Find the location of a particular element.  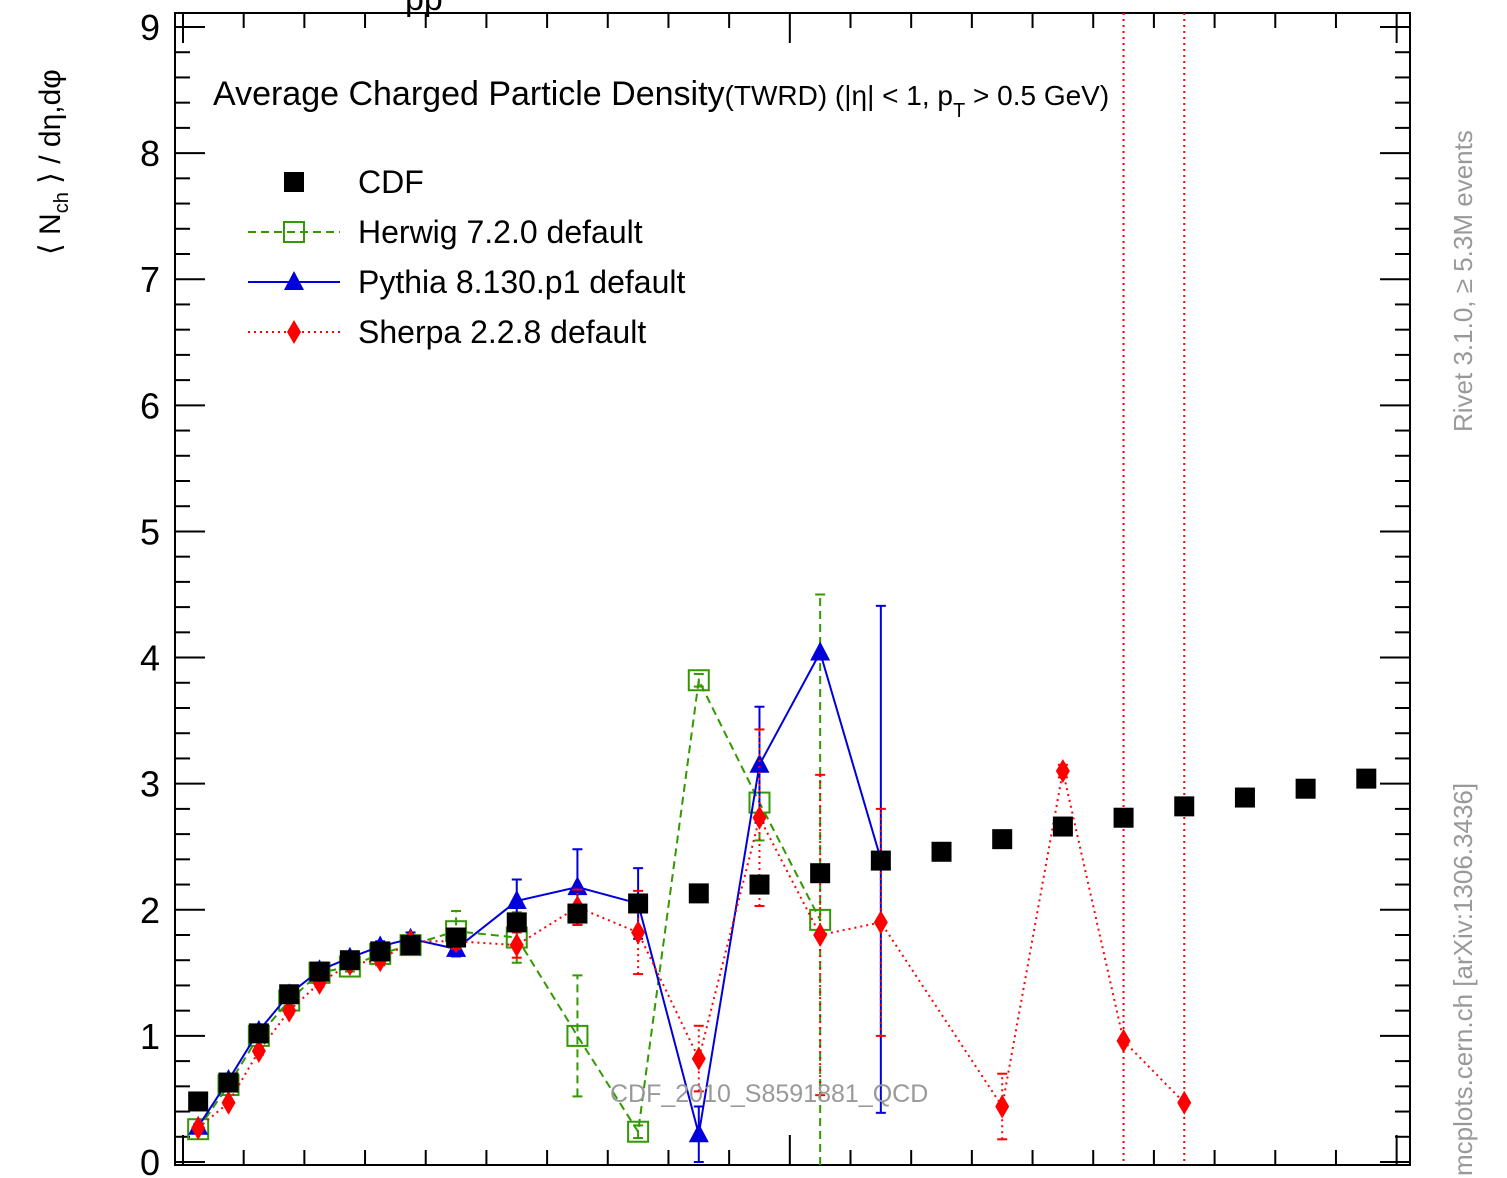

y-tick-label: 2 is located at coordinates (150, 910).